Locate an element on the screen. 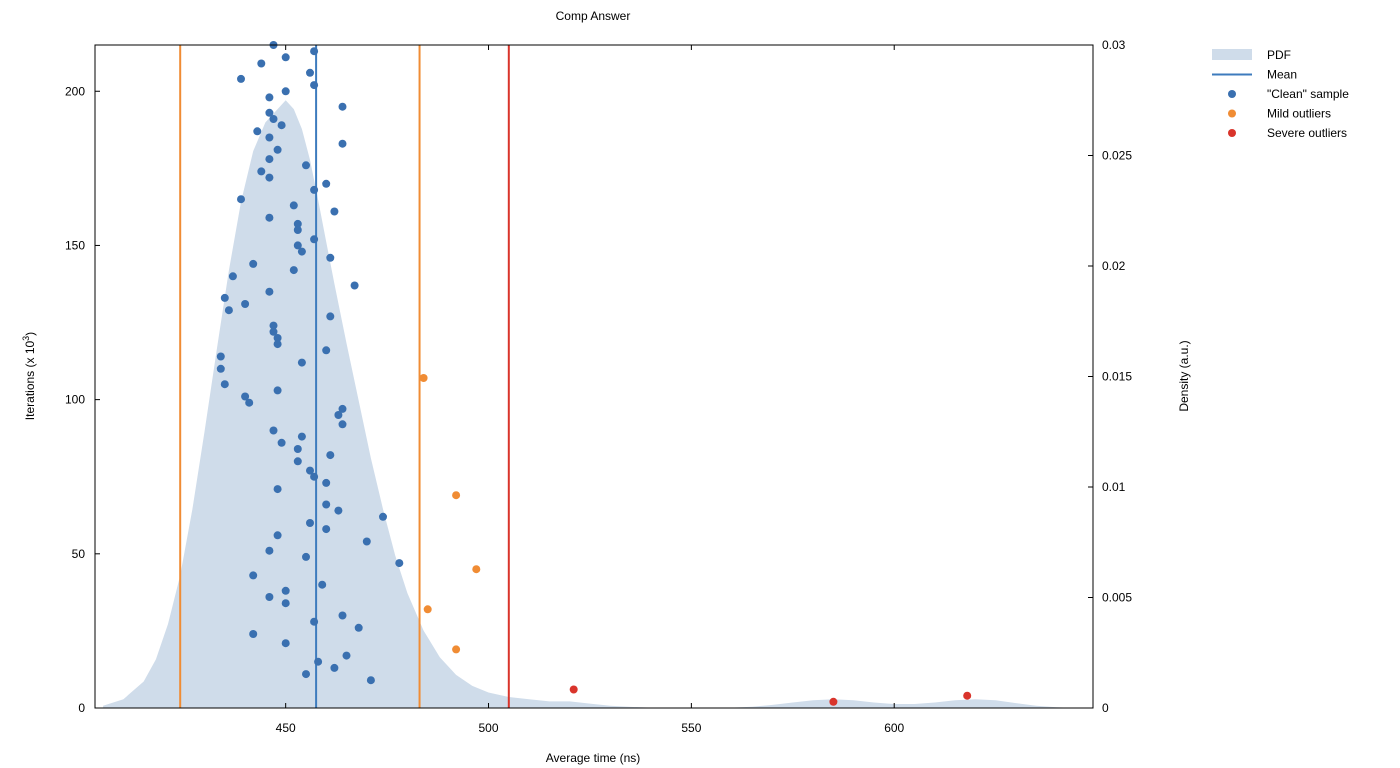  legend-label-pdf: PDF is located at coordinates (1279, 55).